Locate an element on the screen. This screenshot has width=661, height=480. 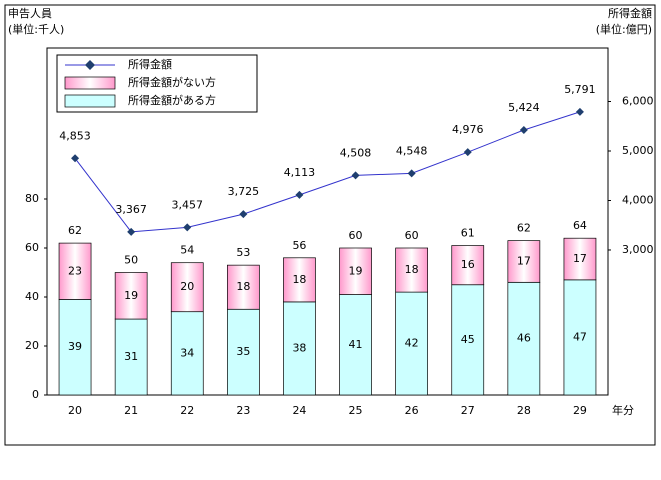
y-tick-label: 40 is located at coordinates (32, 296).